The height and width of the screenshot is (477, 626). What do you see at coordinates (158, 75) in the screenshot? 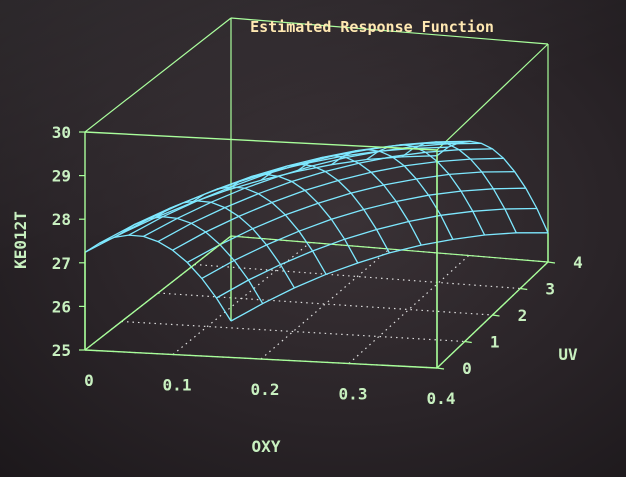
I see `box-edge-top-left` at bounding box center [158, 75].